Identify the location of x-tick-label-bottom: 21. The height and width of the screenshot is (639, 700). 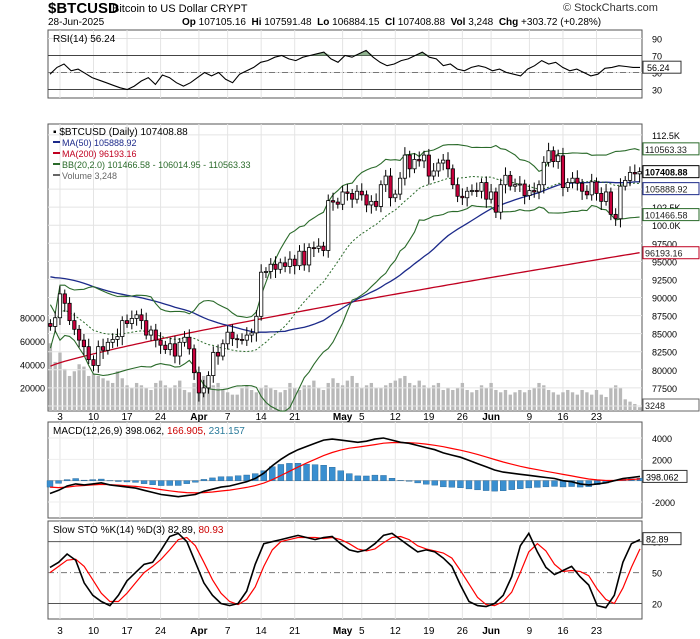
(295, 631).